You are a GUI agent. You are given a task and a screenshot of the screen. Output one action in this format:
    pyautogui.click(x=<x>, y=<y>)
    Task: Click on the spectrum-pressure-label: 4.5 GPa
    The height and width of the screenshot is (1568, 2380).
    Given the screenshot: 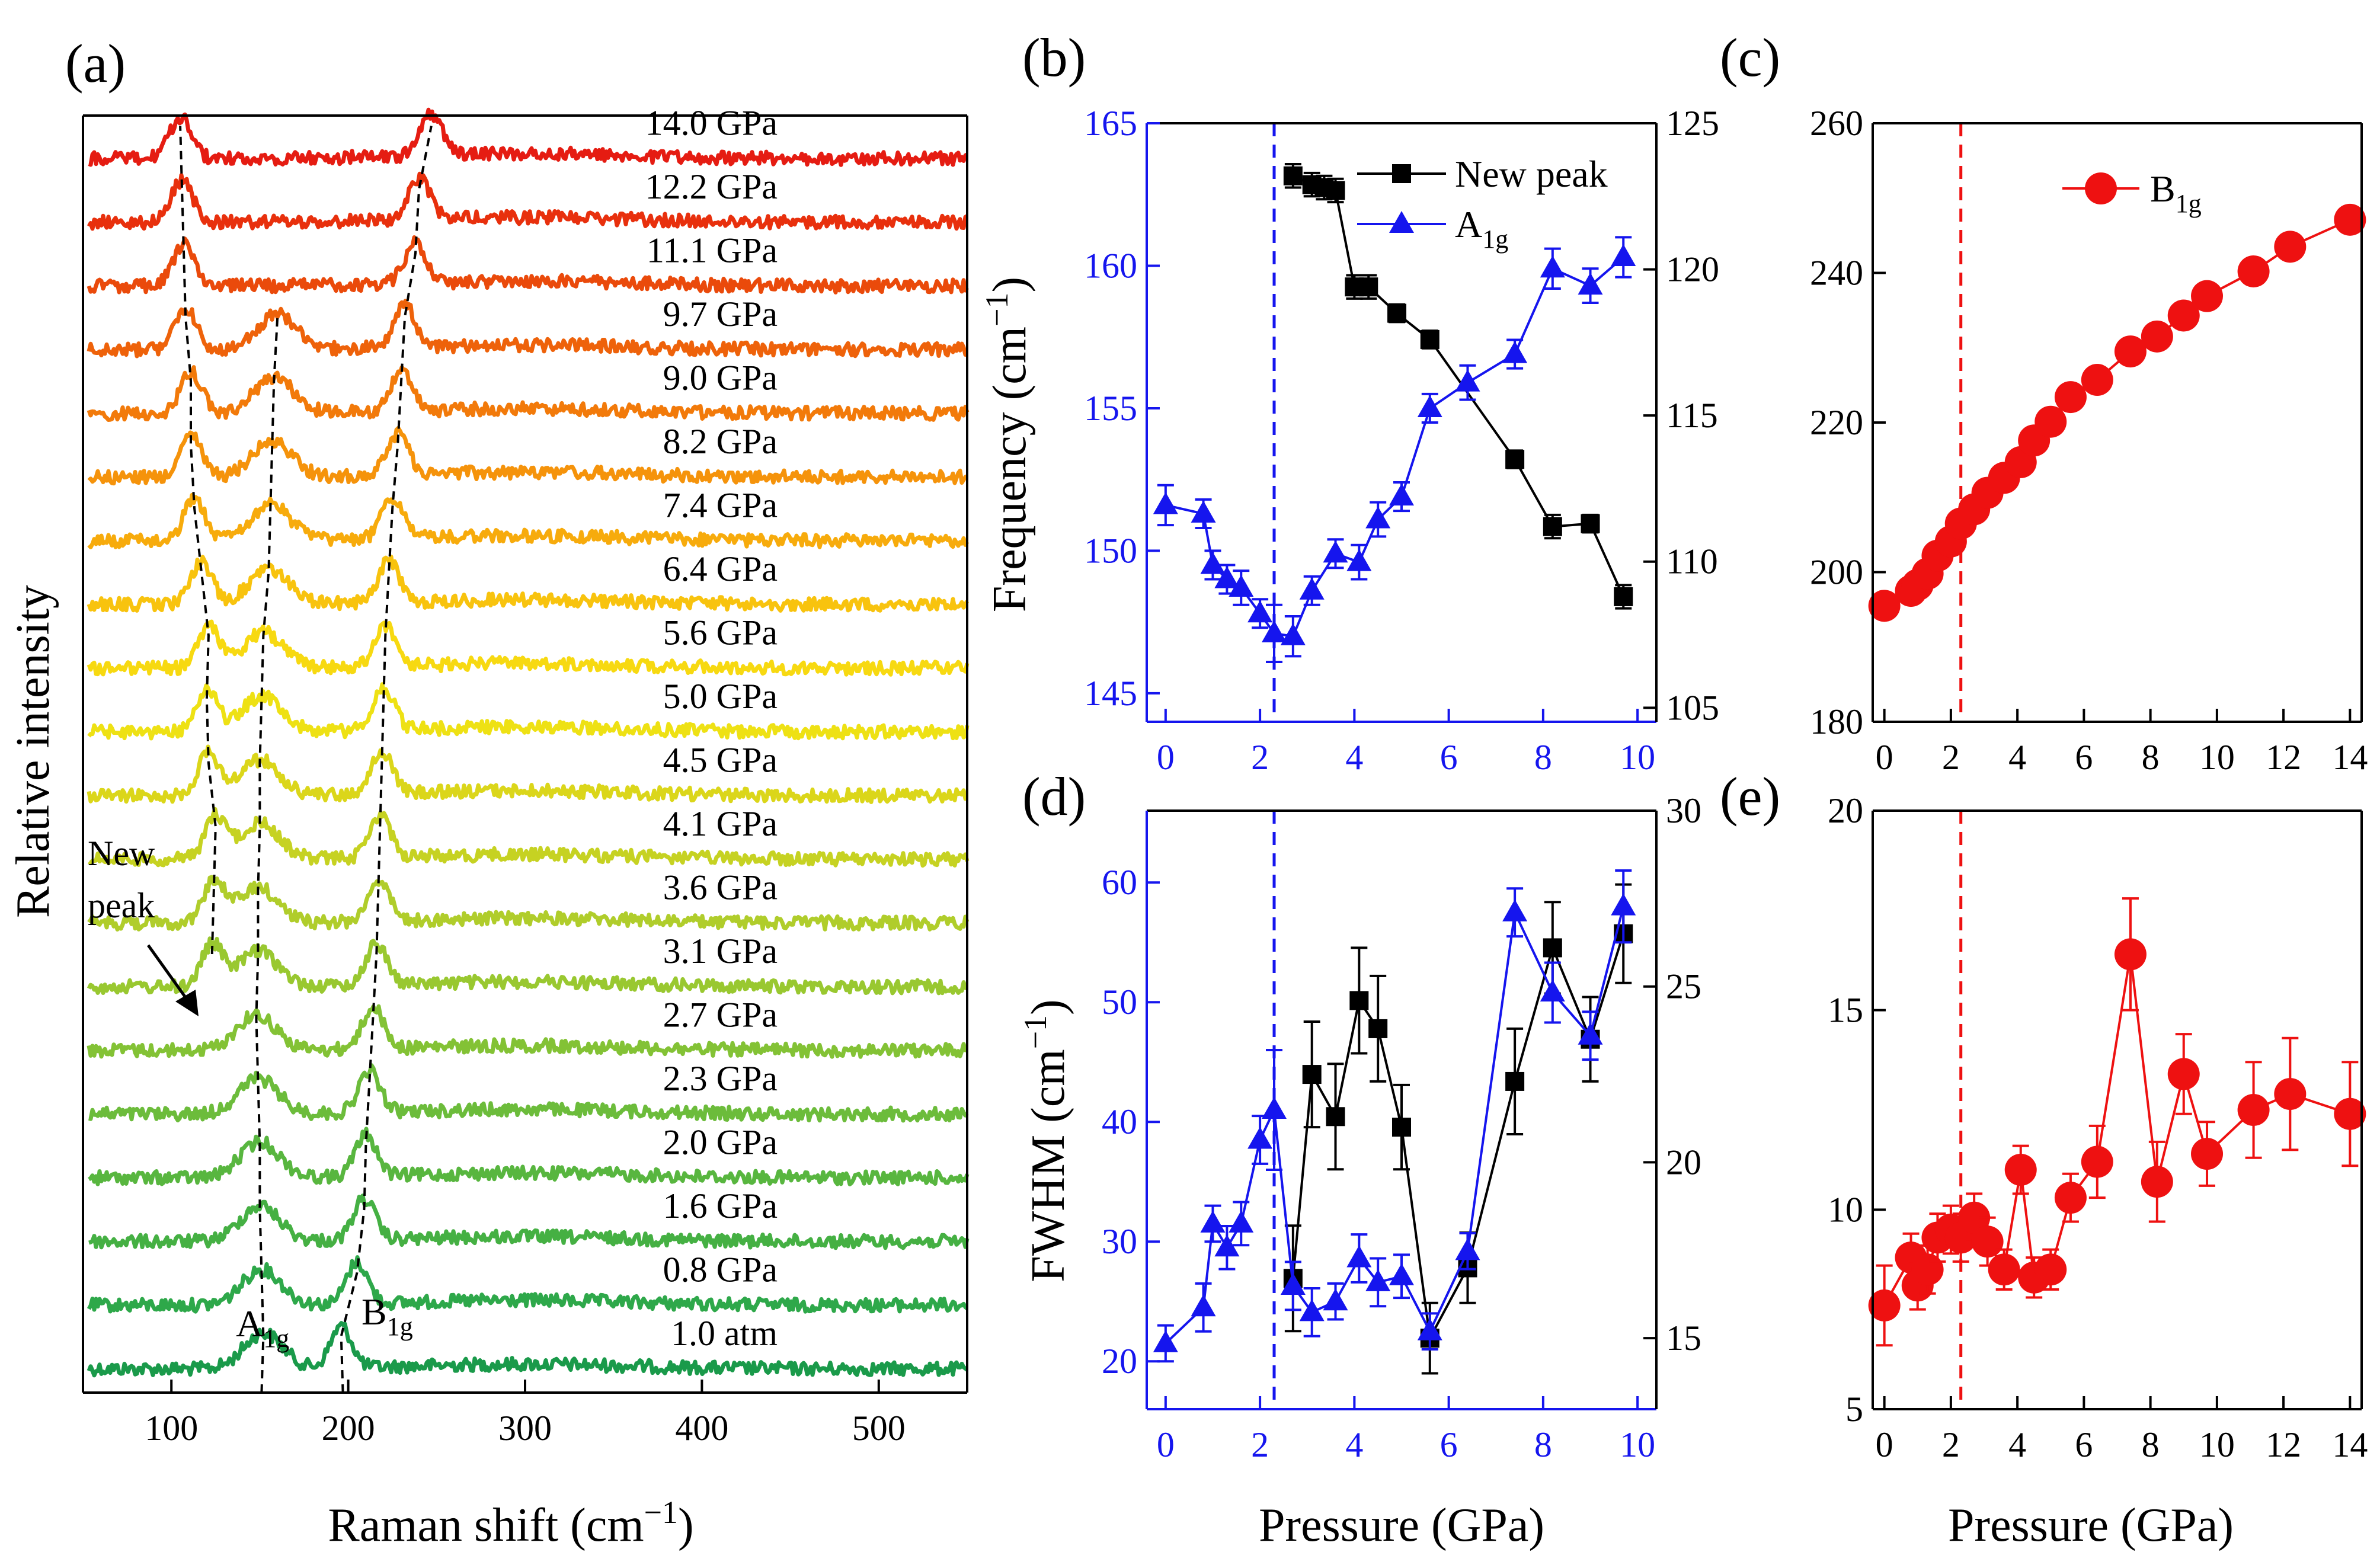 What is the action you would take?
    pyautogui.click(x=720, y=760)
    